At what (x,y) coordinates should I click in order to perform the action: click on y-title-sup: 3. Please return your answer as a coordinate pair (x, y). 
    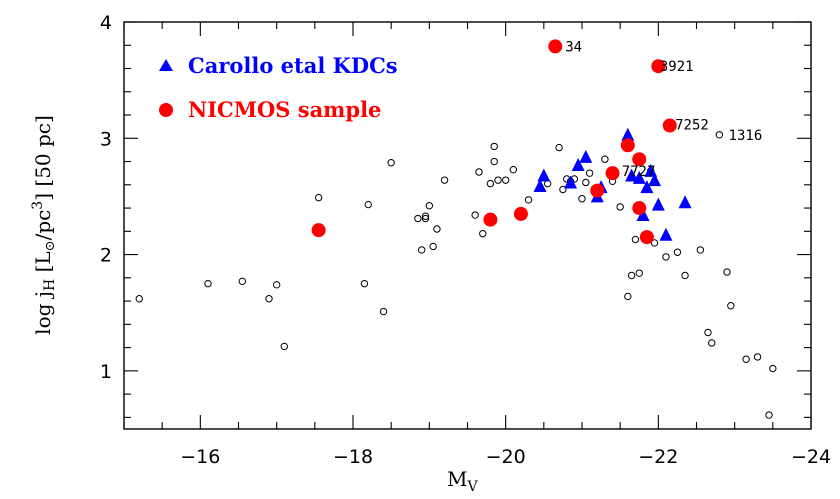
    Looking at the image, I should click on (38, 205).